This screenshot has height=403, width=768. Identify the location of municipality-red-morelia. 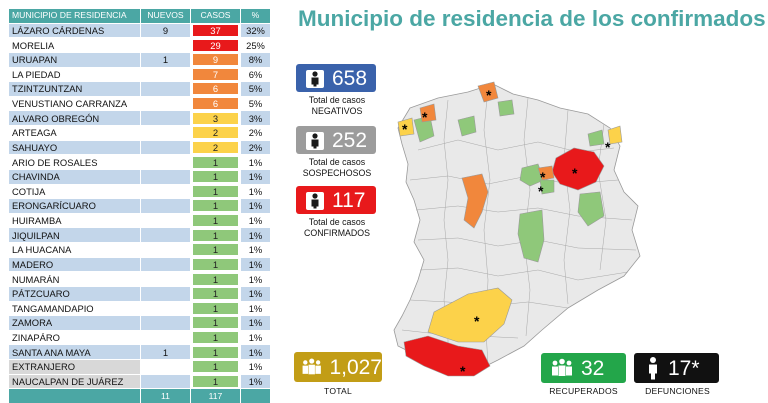
(578, 169).